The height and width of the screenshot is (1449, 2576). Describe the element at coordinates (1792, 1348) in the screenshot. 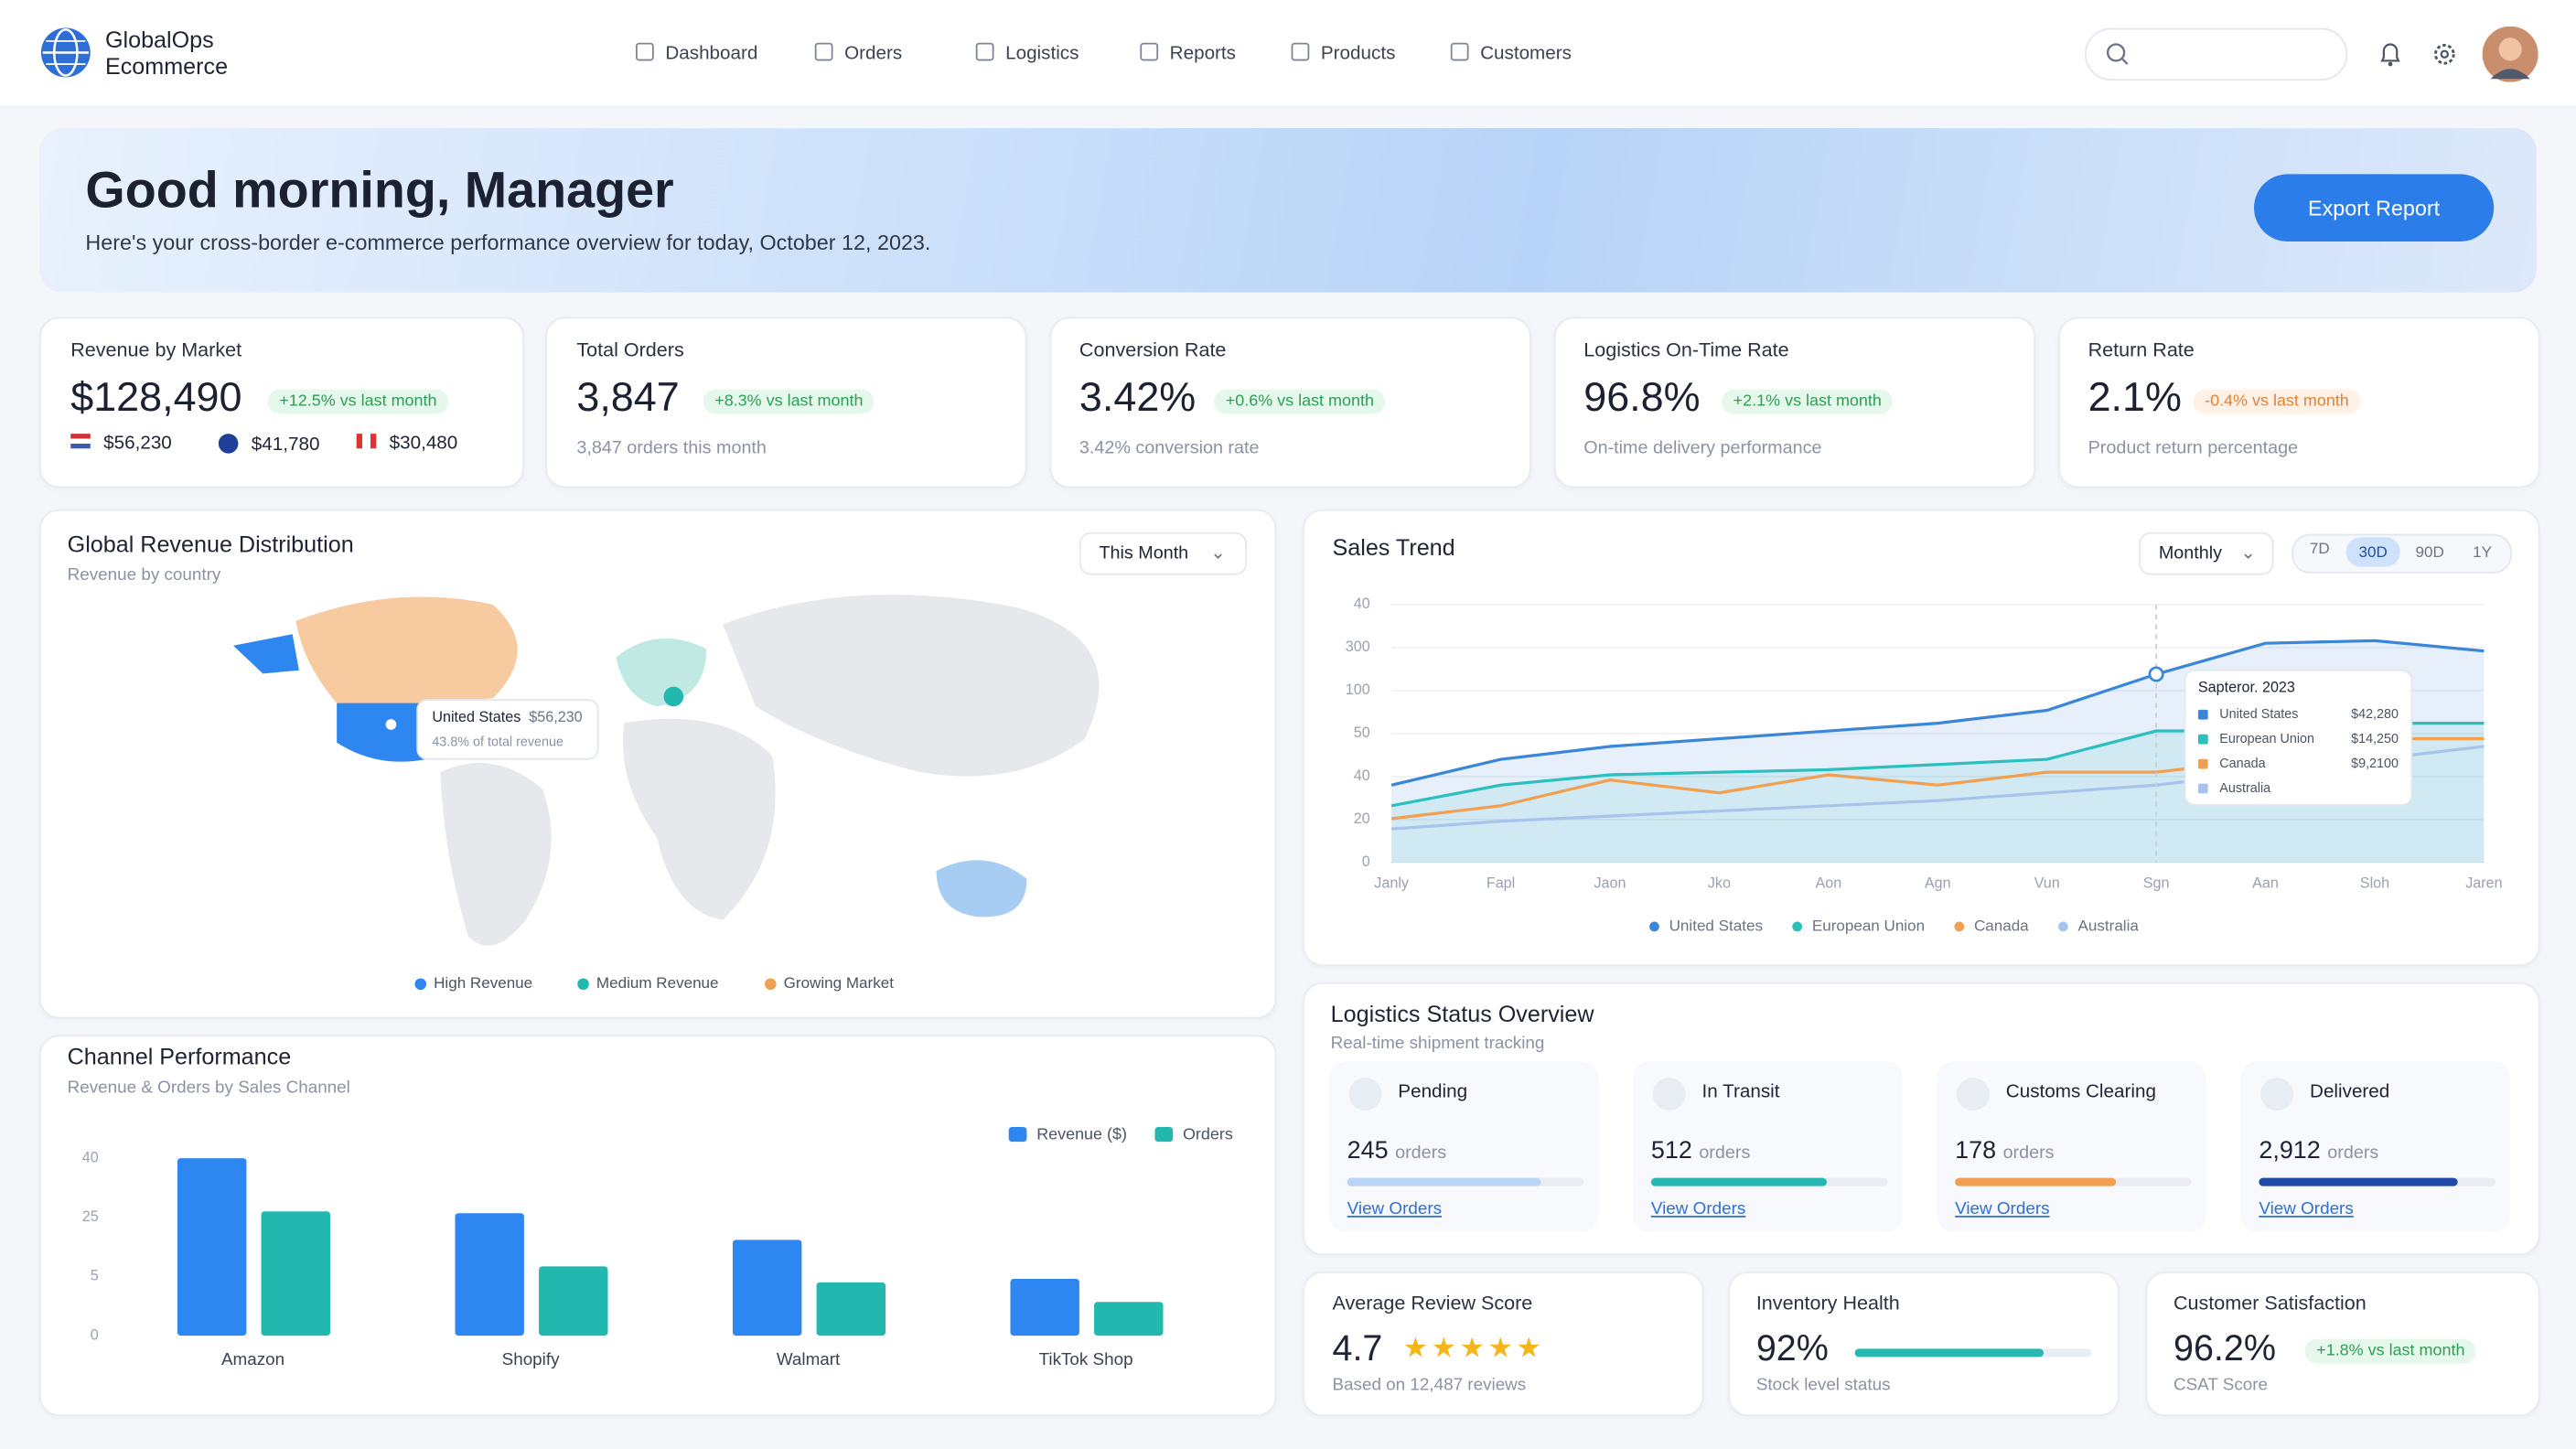

I see `inventory-value: 92%` at that location.